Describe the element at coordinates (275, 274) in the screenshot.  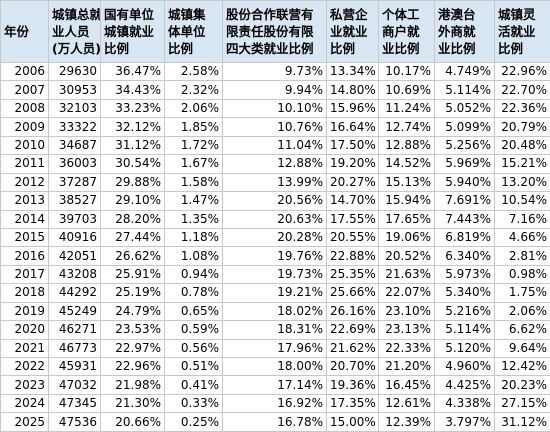
I see `cell-shareholding-ratio: 19.73%` at that location.